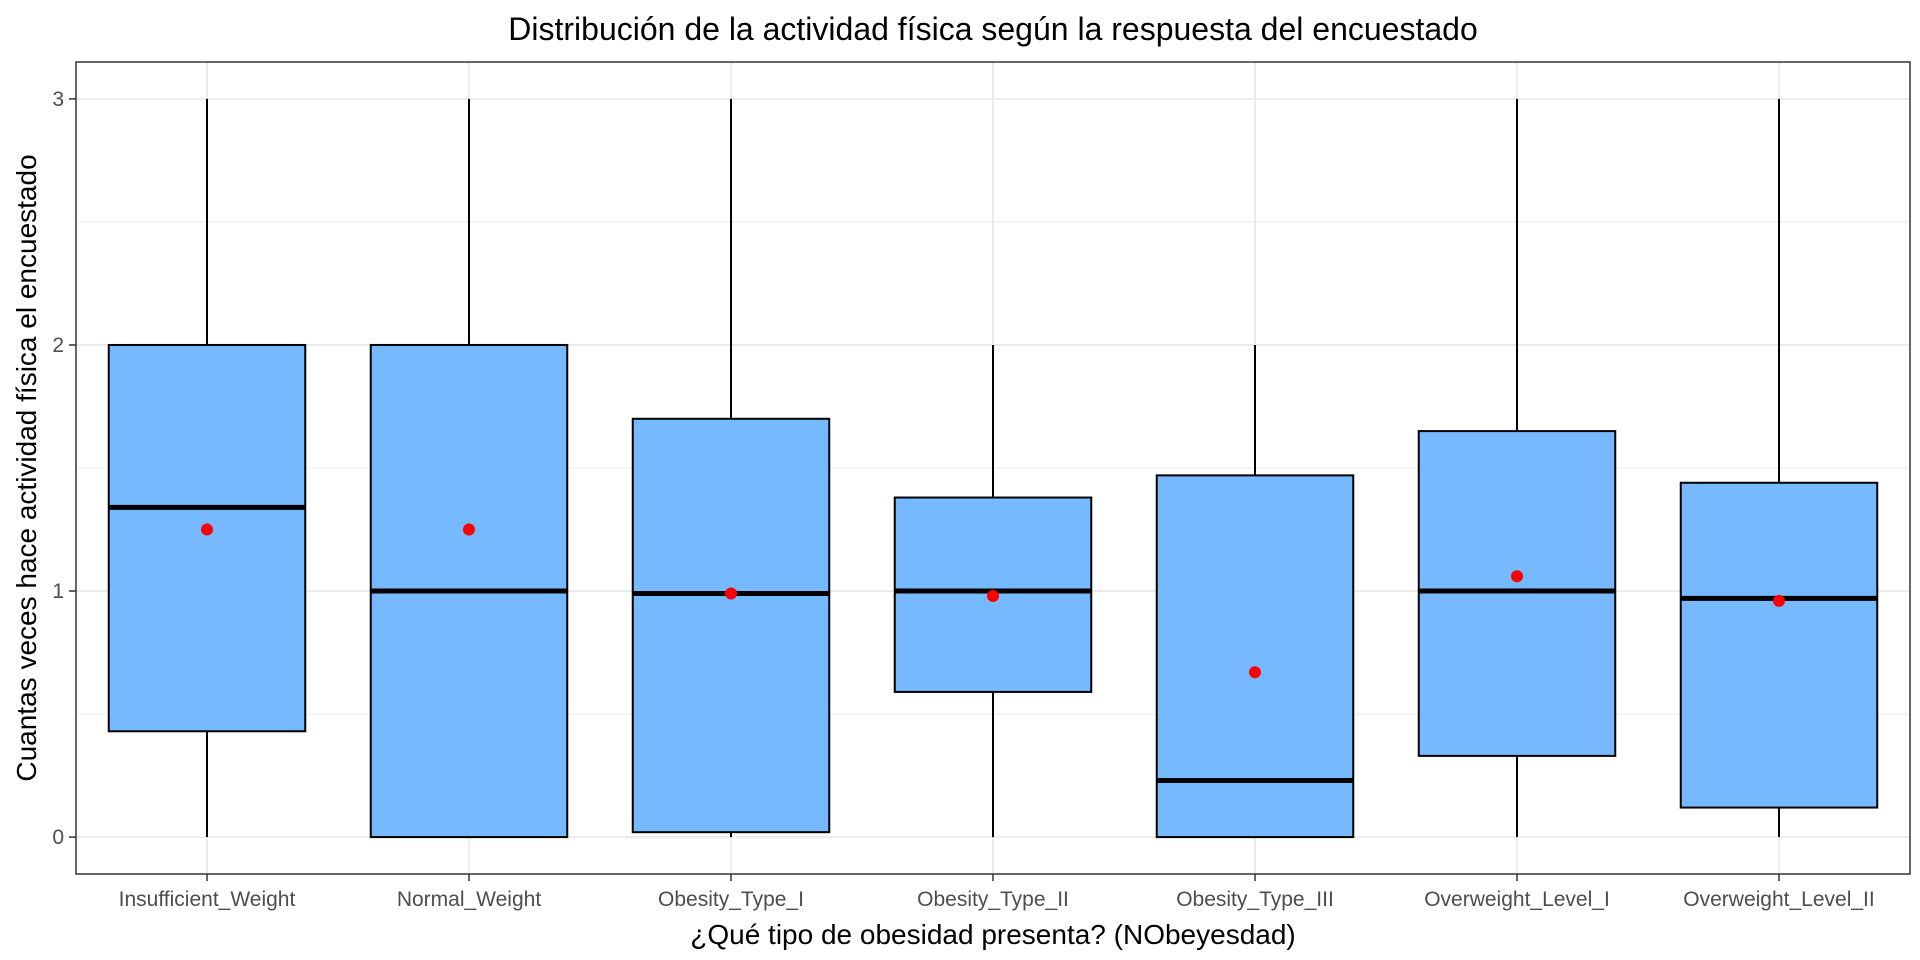 The width and height of the screenshot is (1920, 960). I want to click on x-tick-label: Obesity_Type_I, so click(731, 899).